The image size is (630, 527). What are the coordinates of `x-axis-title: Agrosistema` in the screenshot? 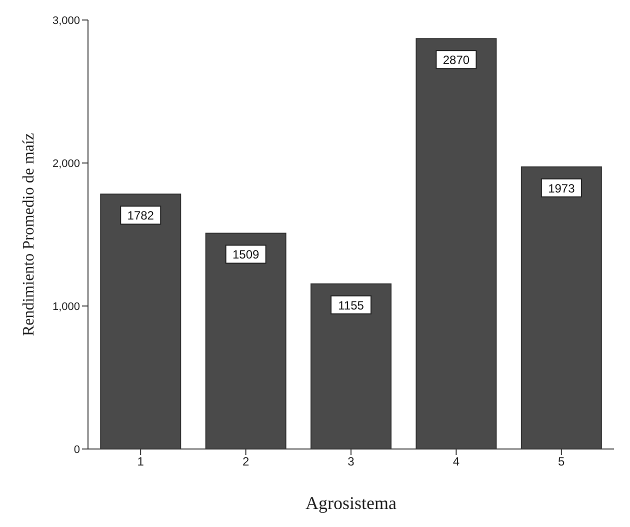 It's located at (351, 503).